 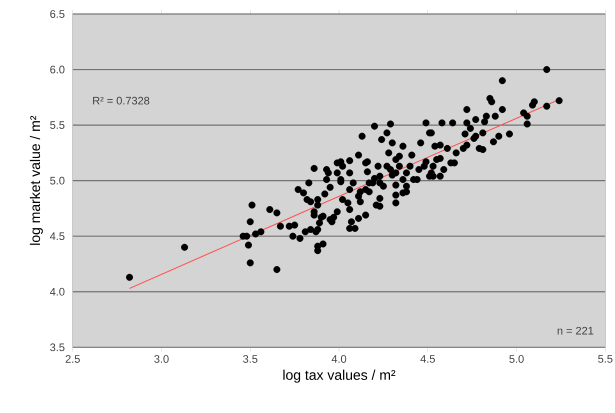 What do you see at coordinates (57, 236) in the screenshot?
I see `y-tick-label: 4.5` at bounding box center [57, 236].